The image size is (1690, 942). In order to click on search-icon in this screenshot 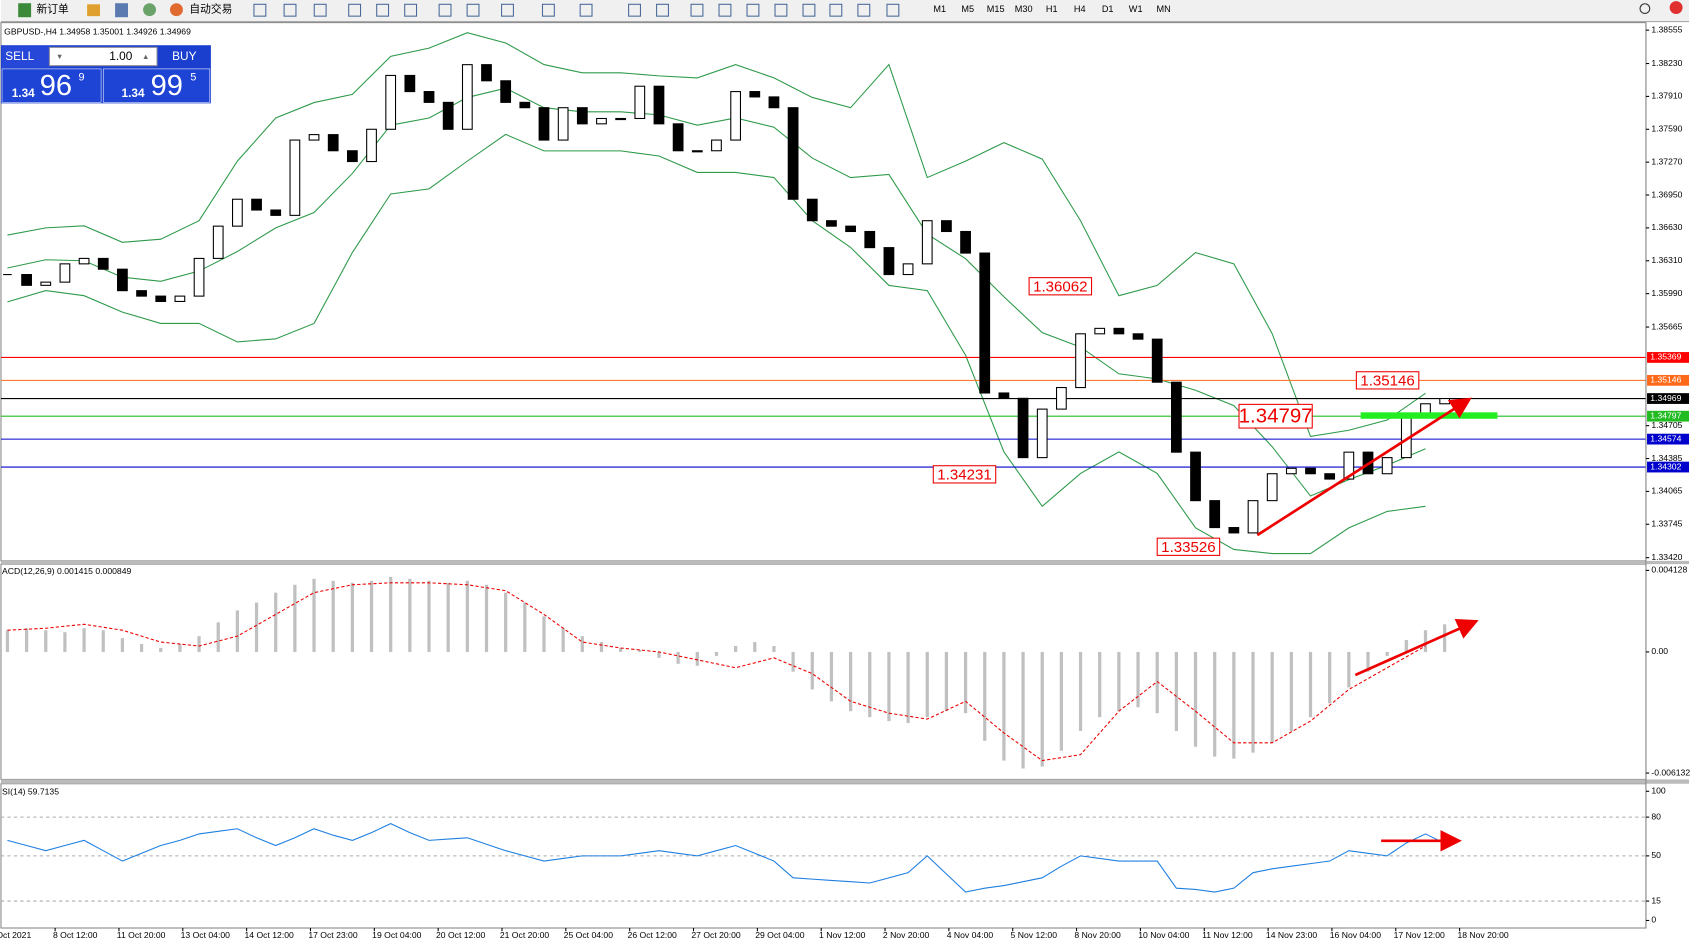, I will do `click(1645, 8)`.